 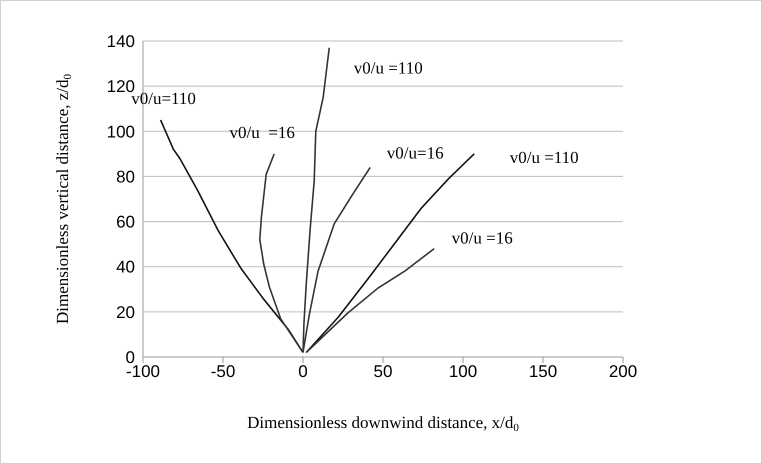 I want to click on x-tick-label: 0, so click(x=303, y=372).